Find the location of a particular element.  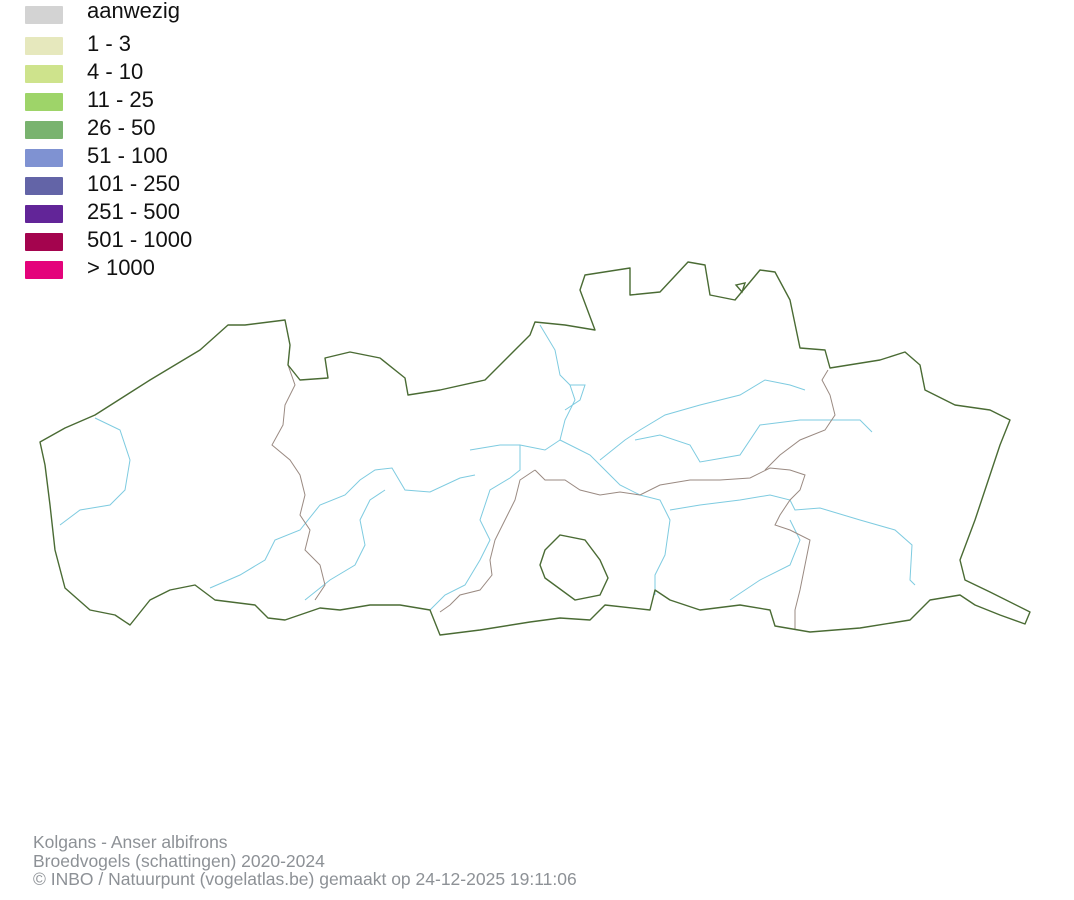

legend-label: 101 - 250 is located at coordinates (133, 183).